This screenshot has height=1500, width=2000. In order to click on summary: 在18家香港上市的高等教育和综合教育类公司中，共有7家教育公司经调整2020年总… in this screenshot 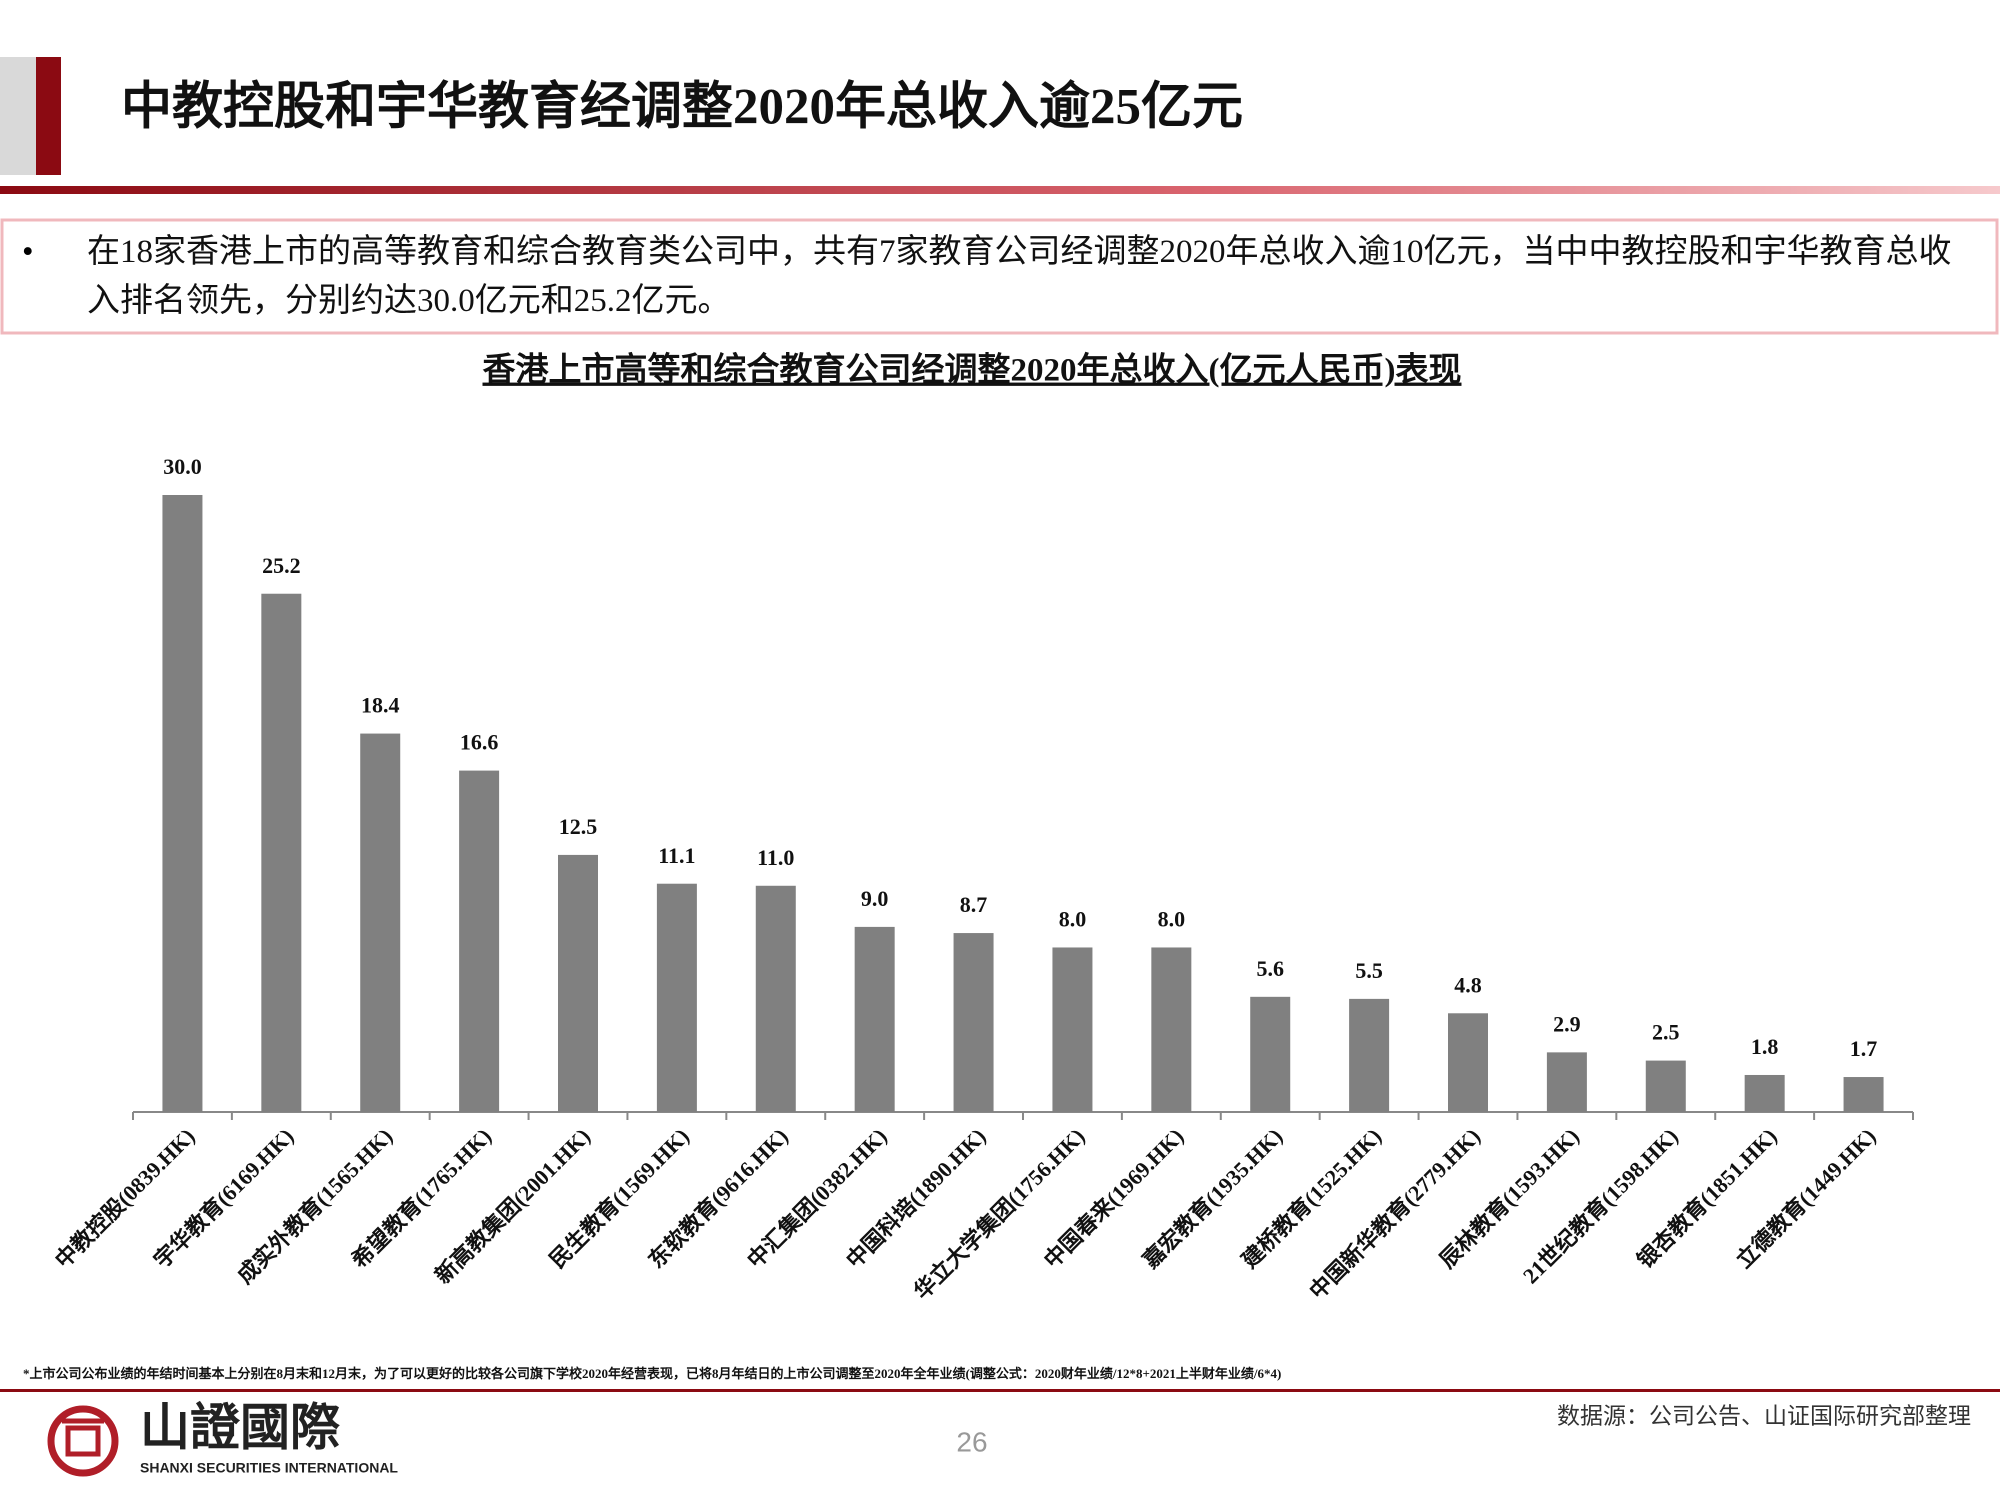, I will do `click(1019, 276)`.